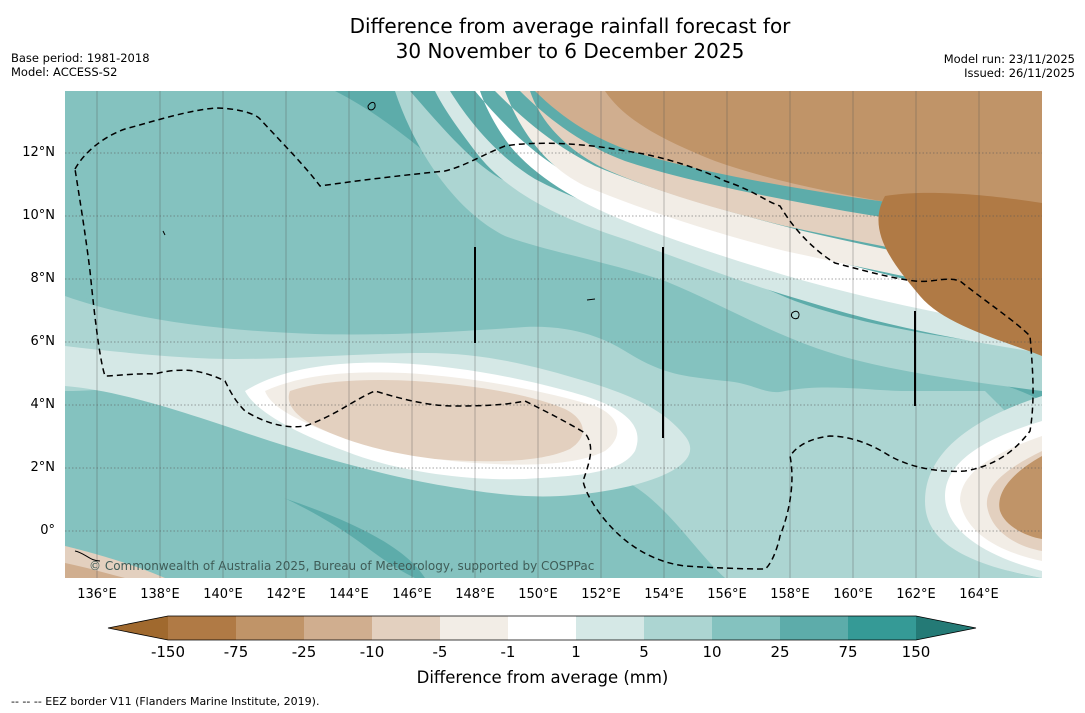  I want to click on sw-corner-dry-strong, so click(95, 570).